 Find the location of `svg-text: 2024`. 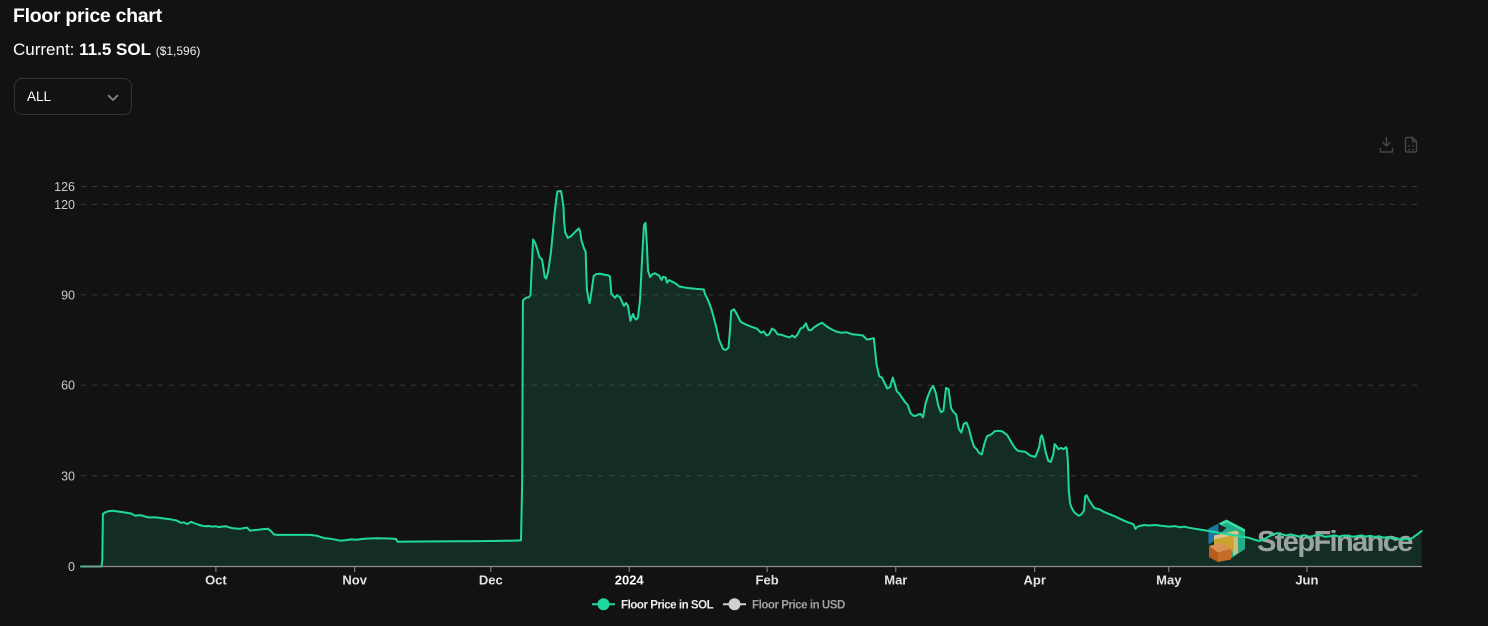

svg-text: 2024 is located at coordinates (630, 580).